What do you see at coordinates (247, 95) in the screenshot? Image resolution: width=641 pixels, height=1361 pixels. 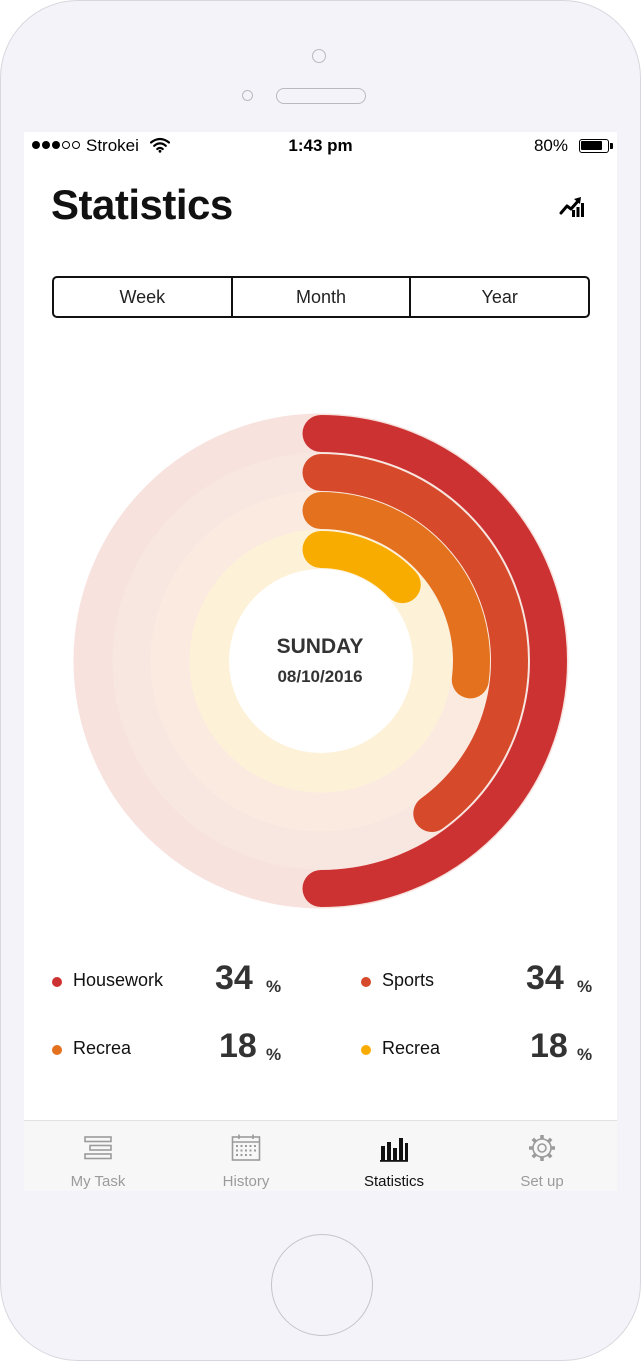 I see `front-camera` at bounding box center [247, 95].